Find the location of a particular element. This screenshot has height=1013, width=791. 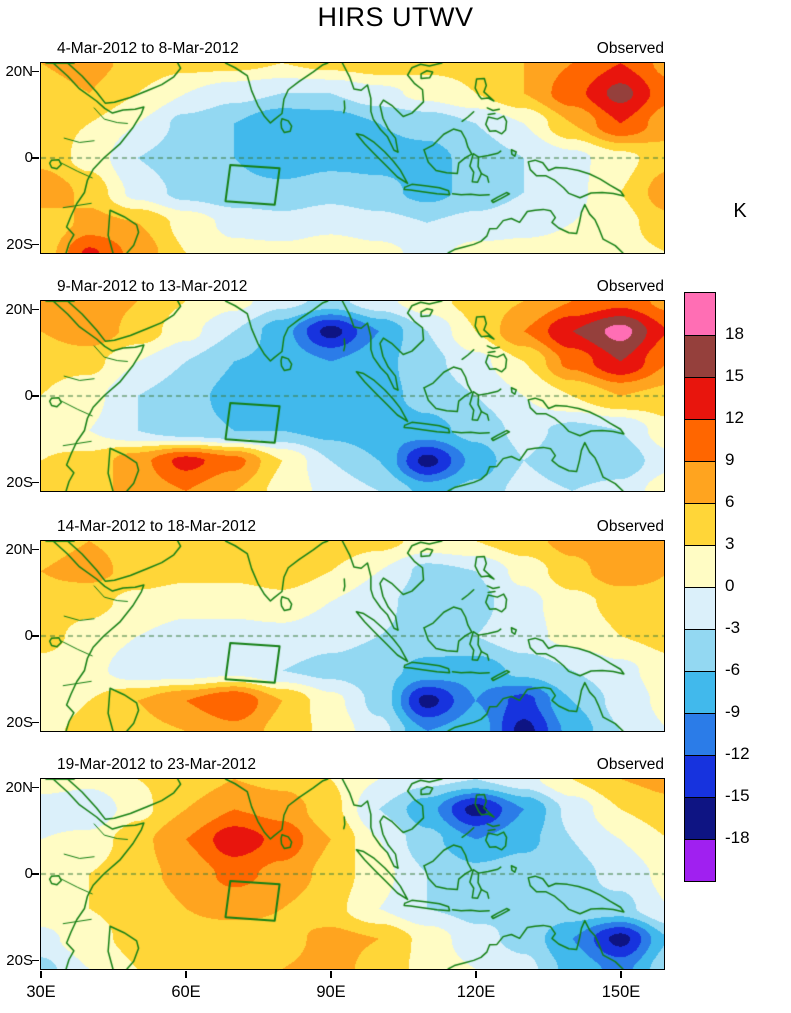

colorbar-tick-label: 3 is located at coordinates (730, 543).